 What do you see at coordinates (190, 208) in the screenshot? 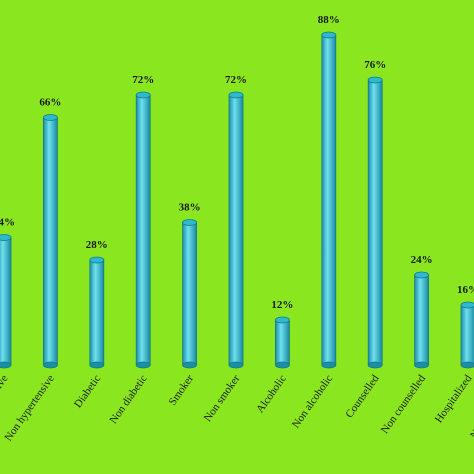
I see `data-label: 38%` at bounding box center [190, 208].